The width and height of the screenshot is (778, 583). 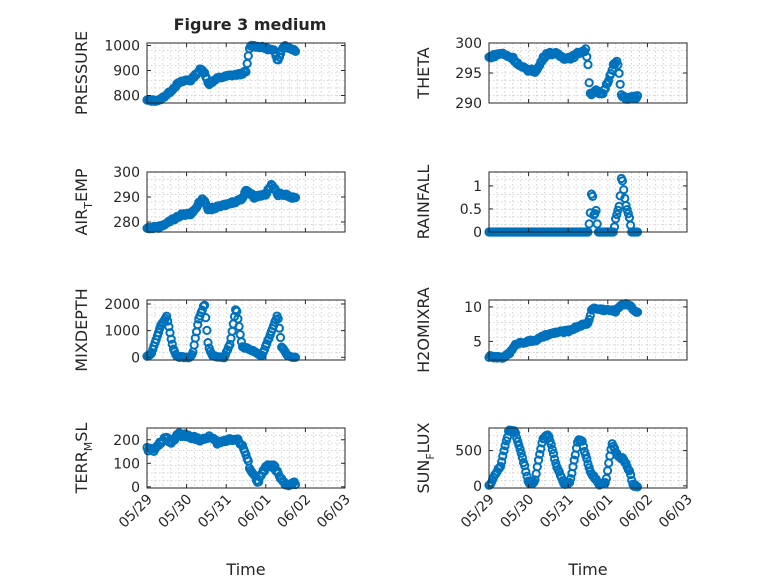 I want to click on y-tick-label: 10, so click(x=473, y=308).